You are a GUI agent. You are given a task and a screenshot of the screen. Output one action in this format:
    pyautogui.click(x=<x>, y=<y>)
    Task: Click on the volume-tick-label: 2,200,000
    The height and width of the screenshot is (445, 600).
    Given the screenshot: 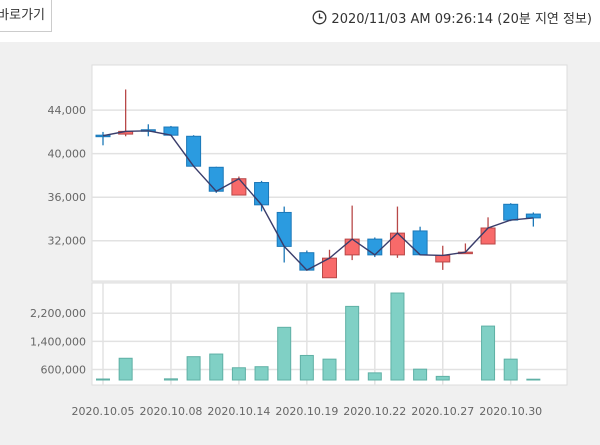 What is the action you would take?
    pyautogui.click(x=58, y=313)
    